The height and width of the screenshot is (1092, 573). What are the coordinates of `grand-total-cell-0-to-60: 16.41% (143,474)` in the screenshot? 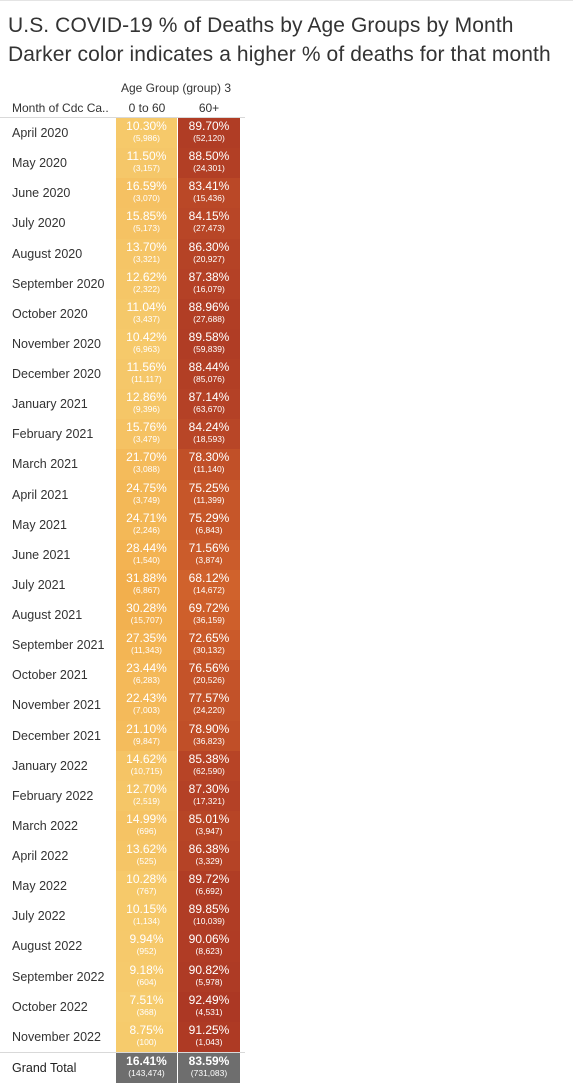 It's located at (146, 1068).